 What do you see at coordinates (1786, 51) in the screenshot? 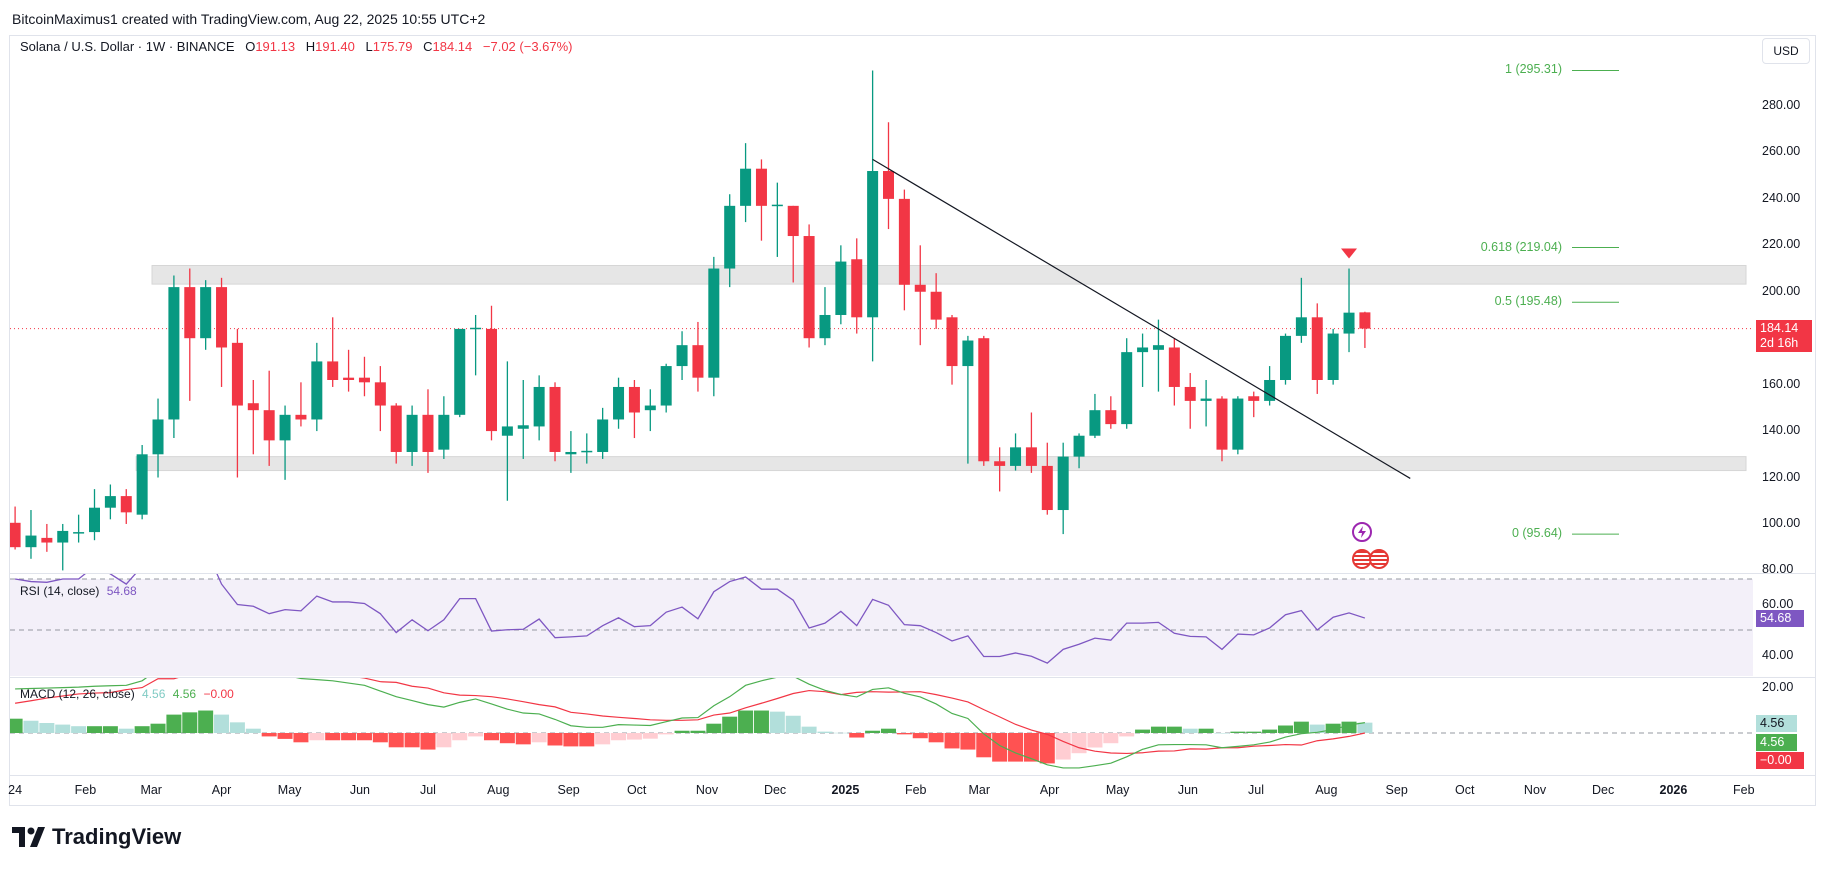
I see `currency-button: USD` at bounding box center [1786, 51].